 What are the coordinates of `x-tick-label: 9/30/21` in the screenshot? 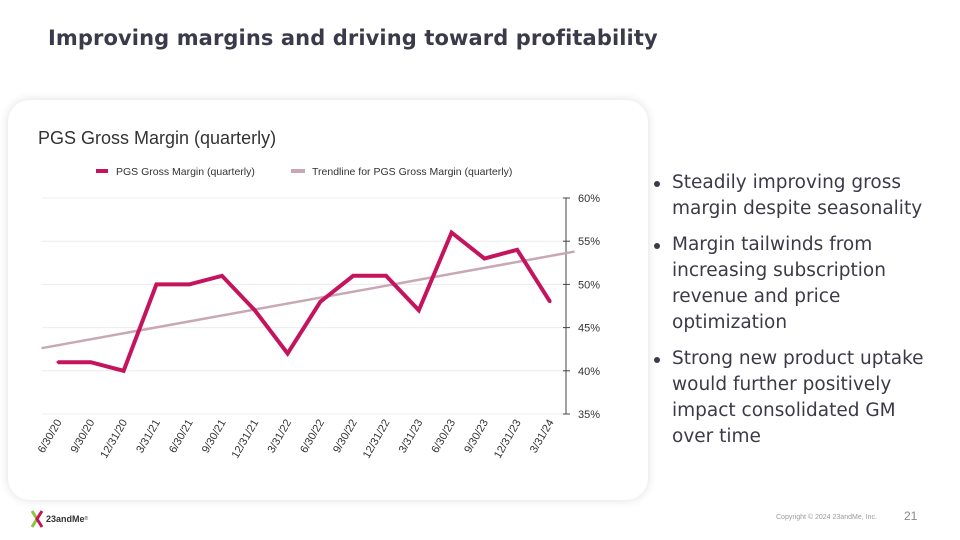 It's located at (214, 437).